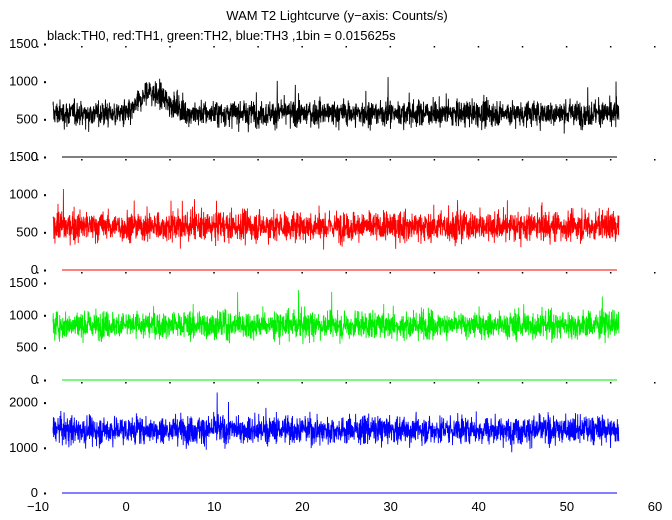  I want to click on x-tick-label-4: 30, so click(390, 506).